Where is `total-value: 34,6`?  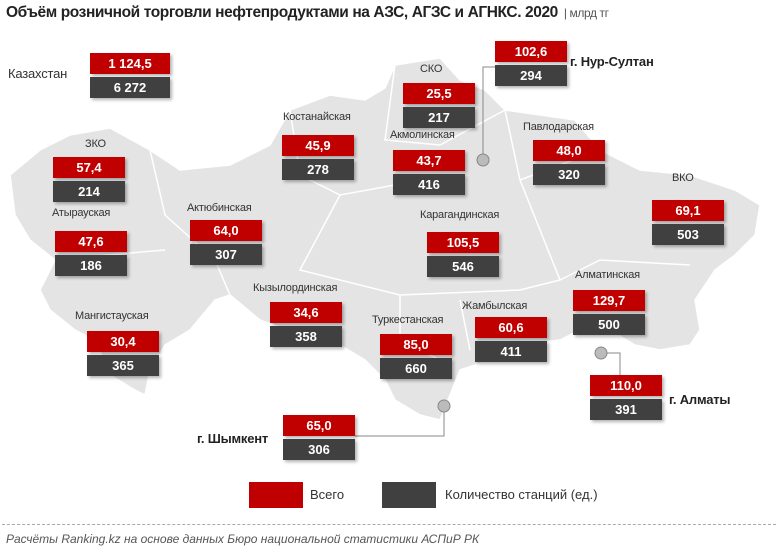 total-value: 34,6 is located at coordinates (306, 312).